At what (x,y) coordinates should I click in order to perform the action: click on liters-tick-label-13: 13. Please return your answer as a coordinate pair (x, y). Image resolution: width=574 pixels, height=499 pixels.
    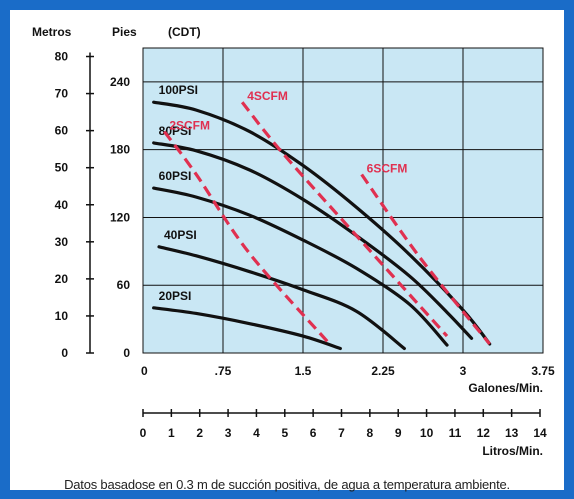
    Looking at the image, I should click on (512, 433).